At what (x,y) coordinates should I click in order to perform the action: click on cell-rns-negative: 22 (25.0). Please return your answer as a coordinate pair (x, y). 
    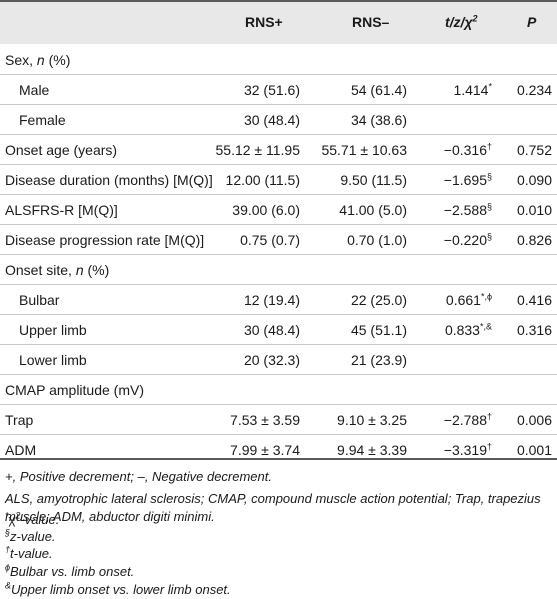
    Looking at the image, I should click on (378, 300).